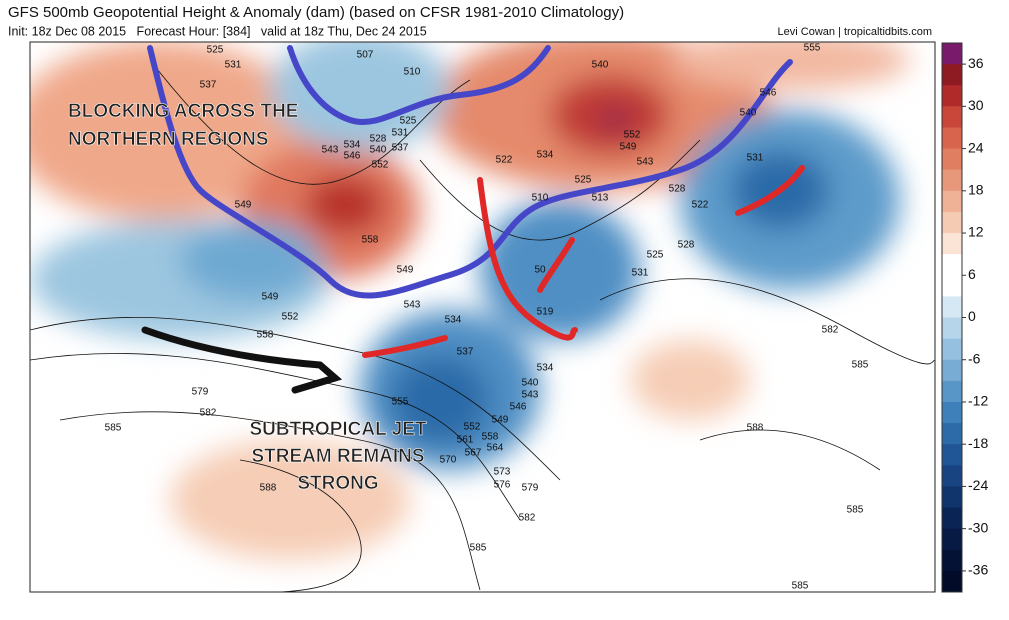  What do you see at coordinates (978, 485) in the screenshot?
I see `colorbar-label: -24` at bounding box center [978, 485].